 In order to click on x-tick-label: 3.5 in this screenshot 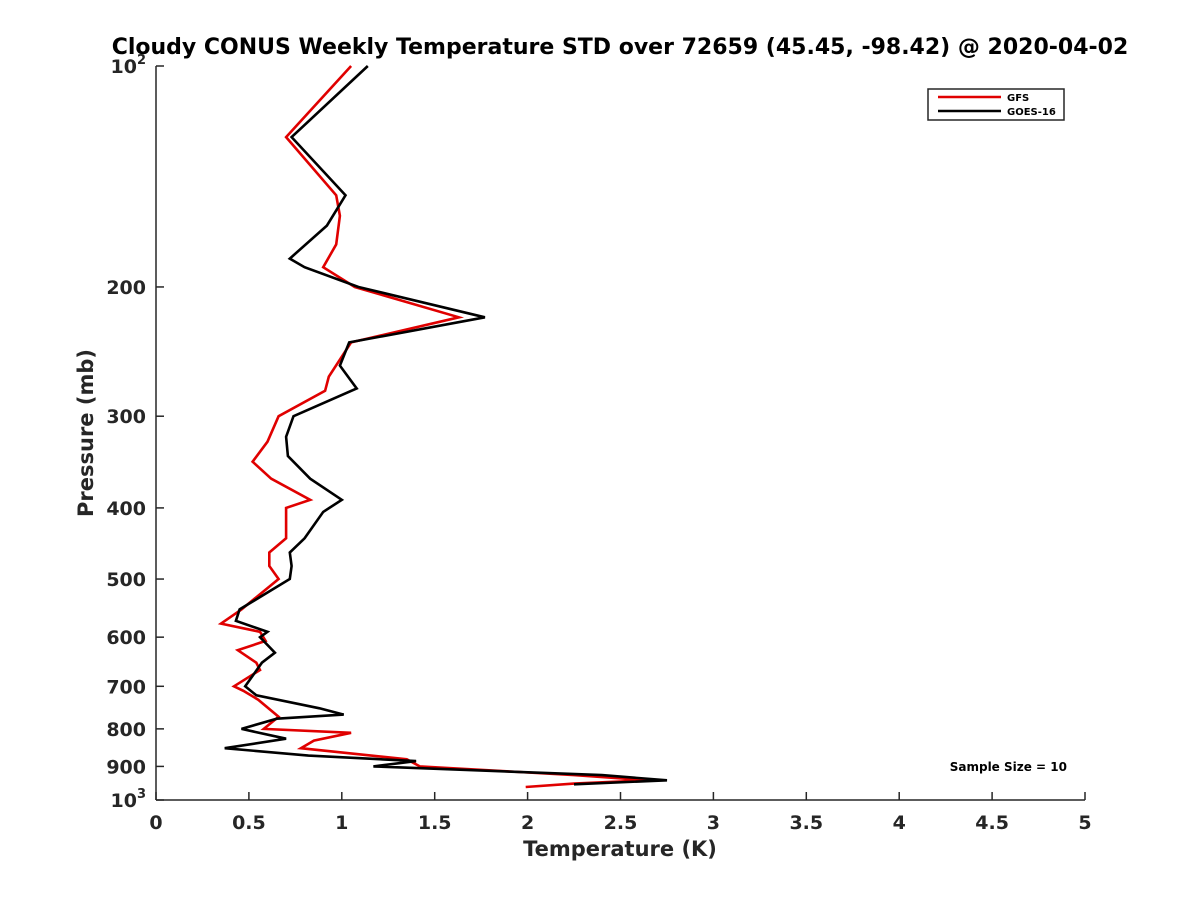, I will do `click(806, 823)`.